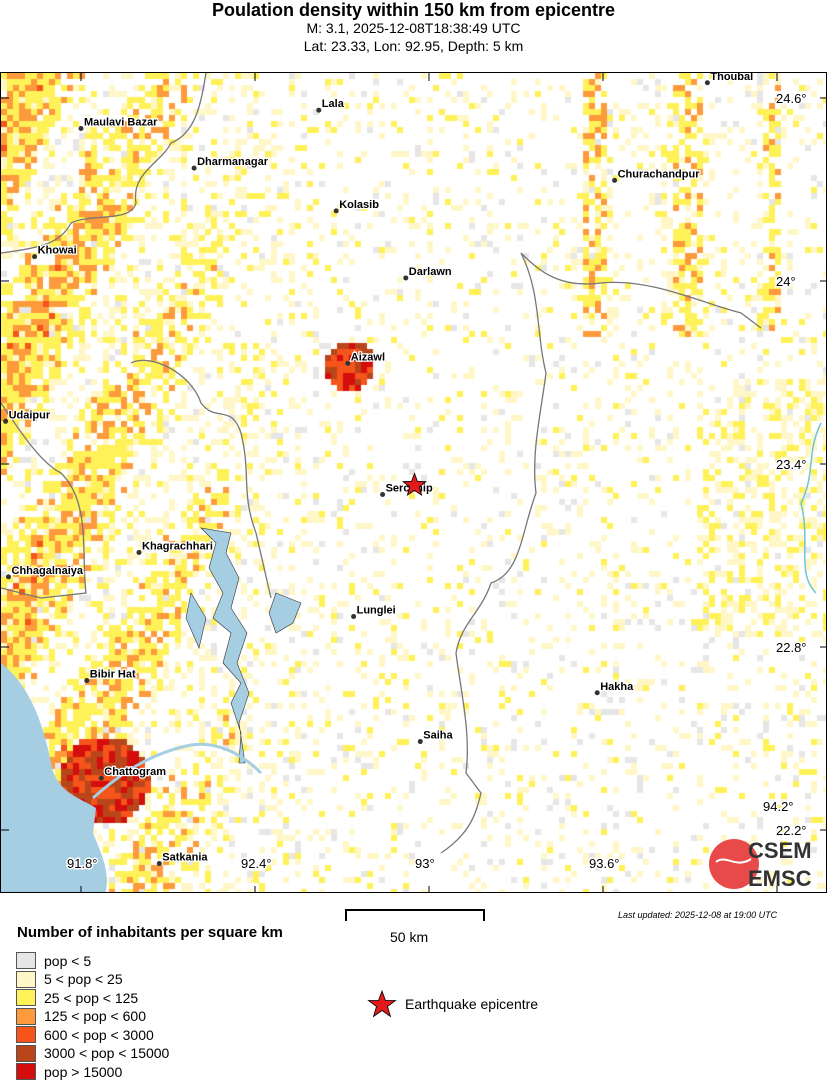 The width and height of the screenshot is (827, 1083). I want to click on city-label: Bibir Hat, so click(113, 675).